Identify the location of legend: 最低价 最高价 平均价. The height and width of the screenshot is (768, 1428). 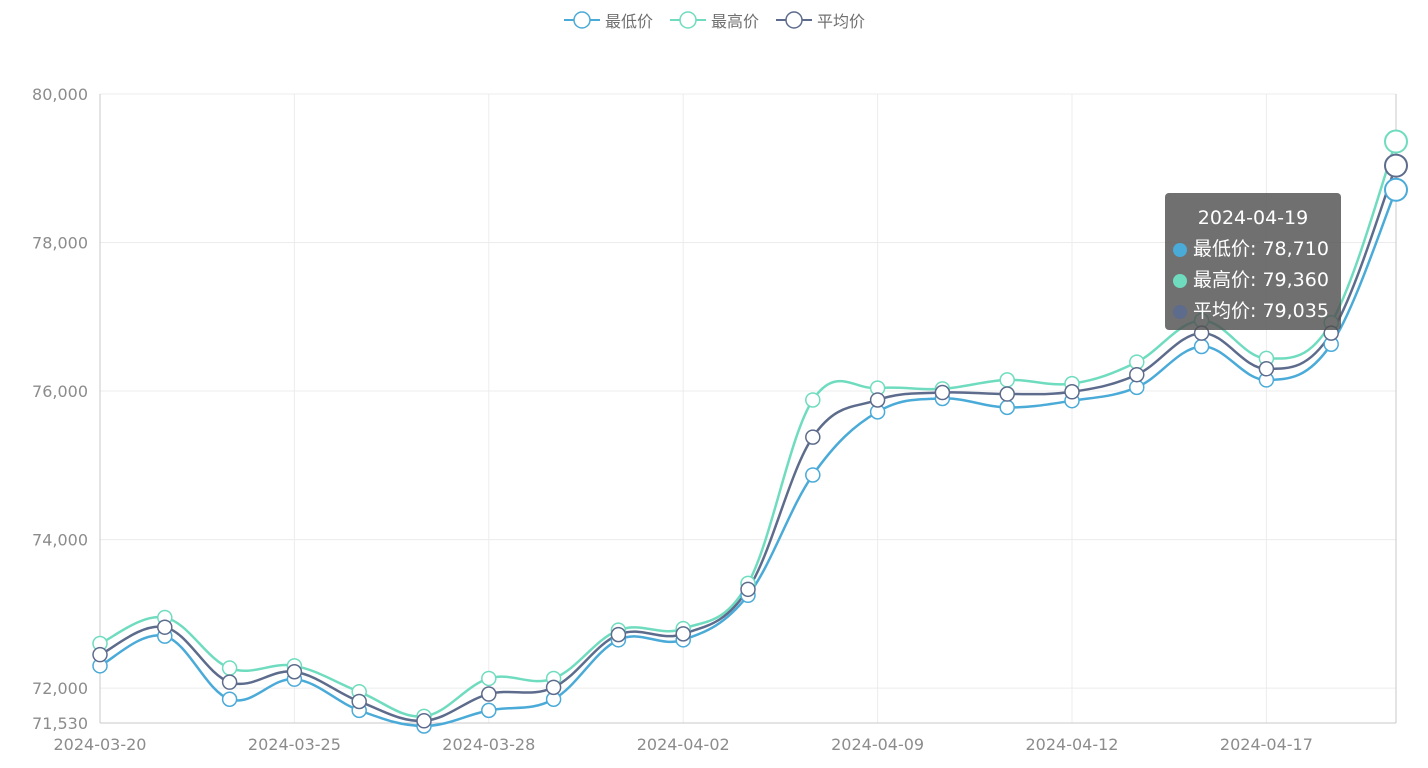
(714, 20).